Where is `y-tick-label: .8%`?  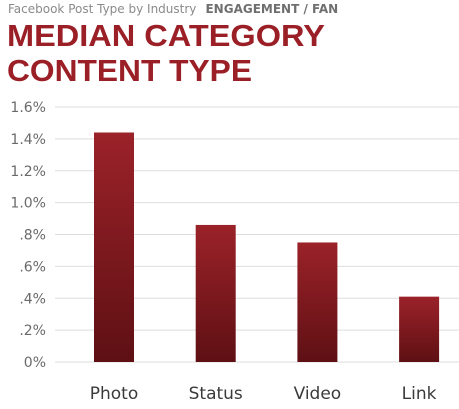 y-tick-label: .8% is located at coordinates (32, 236).